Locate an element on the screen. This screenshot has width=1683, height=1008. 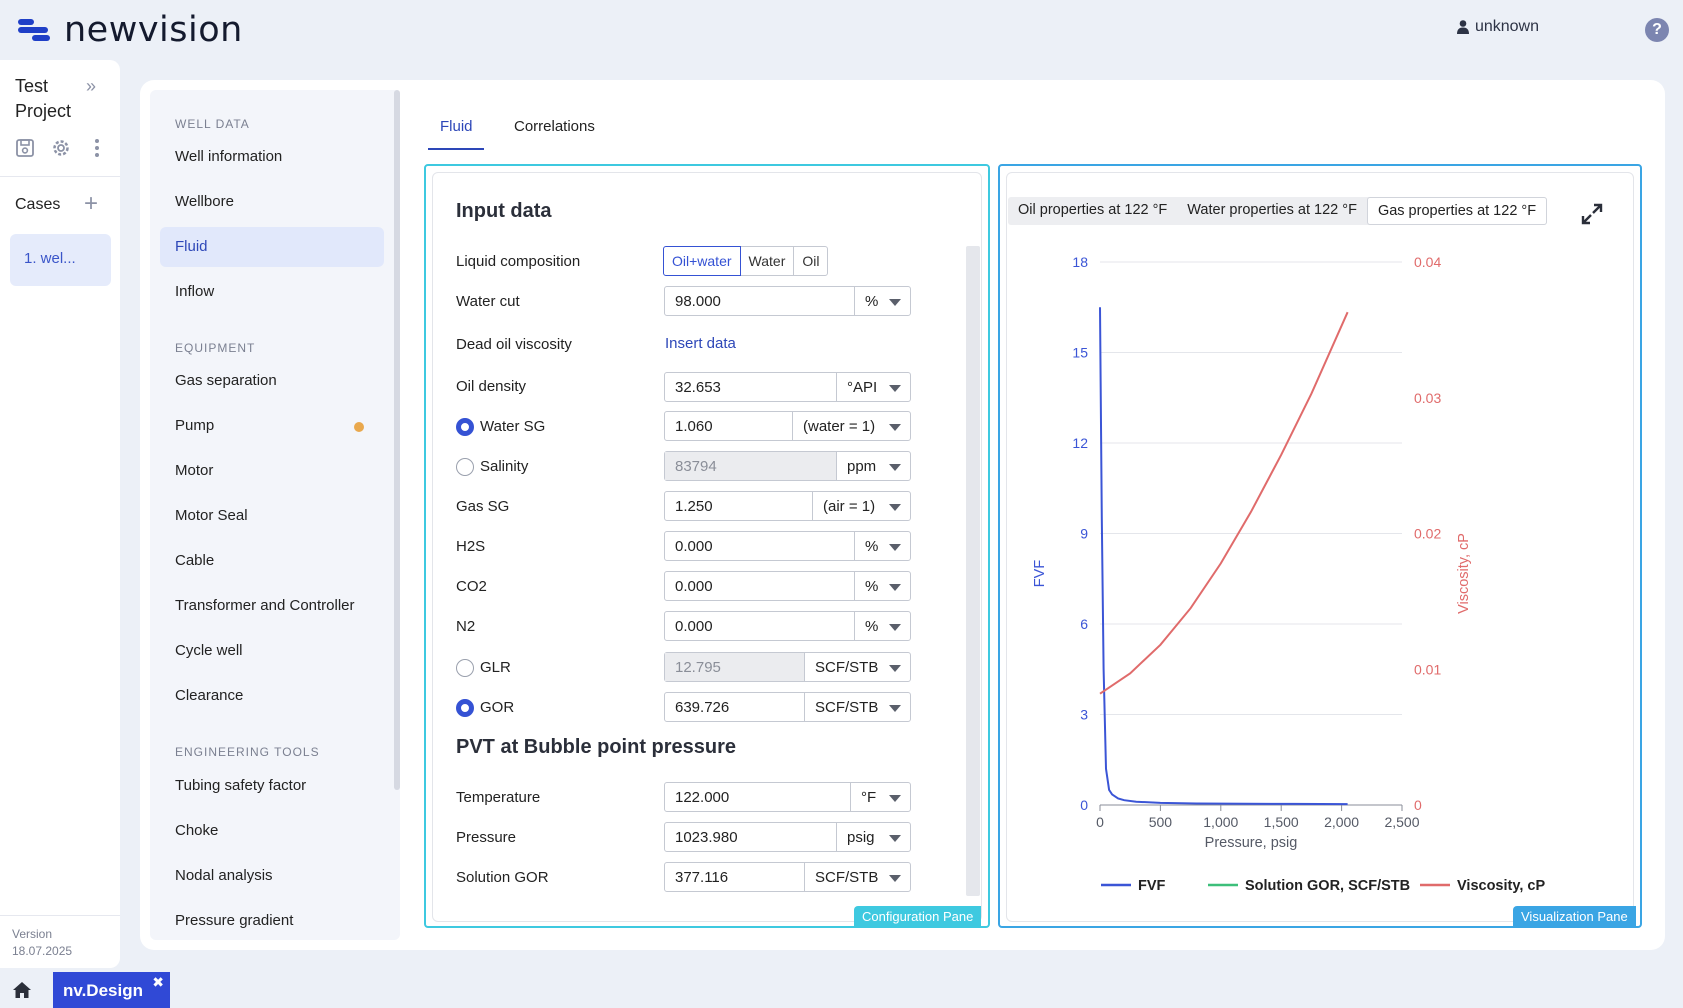
temperature-field: 122.000 °F is located at coordinates (787, 797).